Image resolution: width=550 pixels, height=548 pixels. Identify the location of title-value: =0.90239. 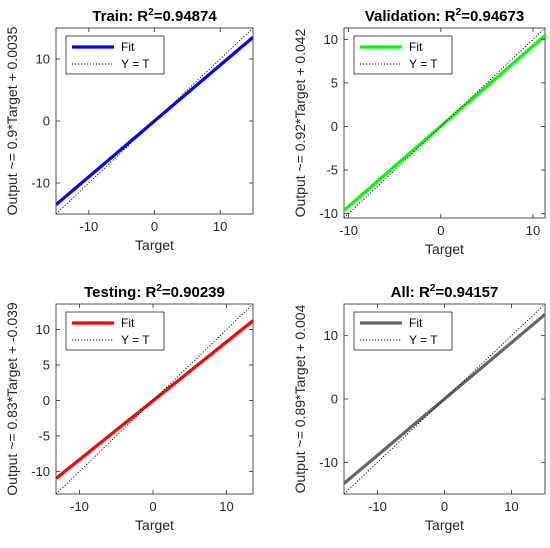
(193, 292).